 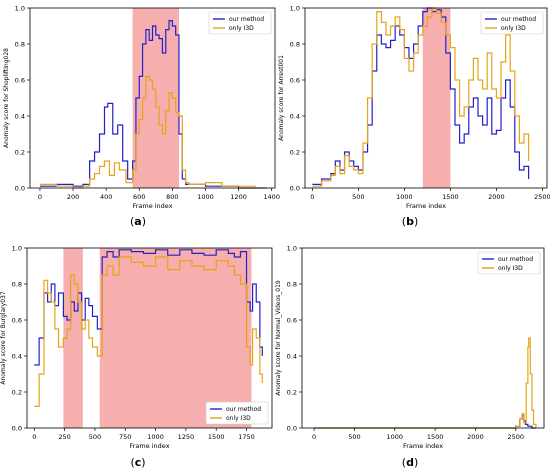 I want to click on x-tick-label-b-5: 2500, so click(x=542, y=197).